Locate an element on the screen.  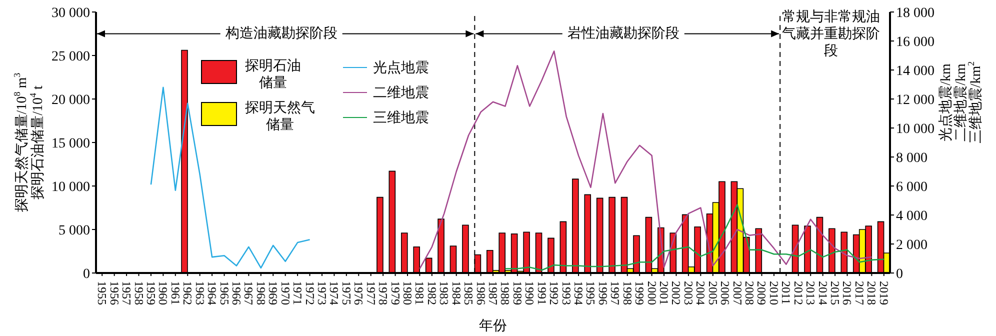
annotation: 构造油藏勘探阶段 is located at coordinates (281, 33).